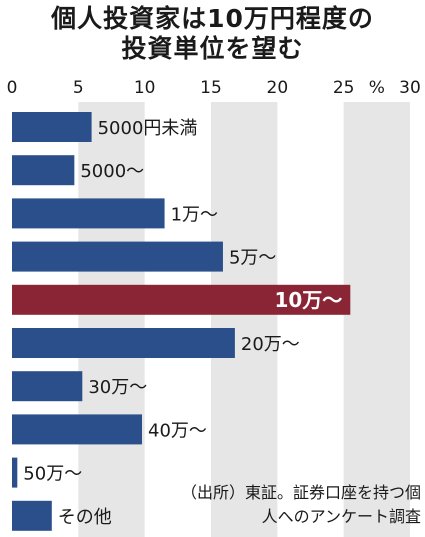 Image resolution: width=425 pixels, height=537 pixels. What do you see at coordinates (194, 214) in the screenshot?
I see `bar-label: 1万～` at bounding box center [194, 214].